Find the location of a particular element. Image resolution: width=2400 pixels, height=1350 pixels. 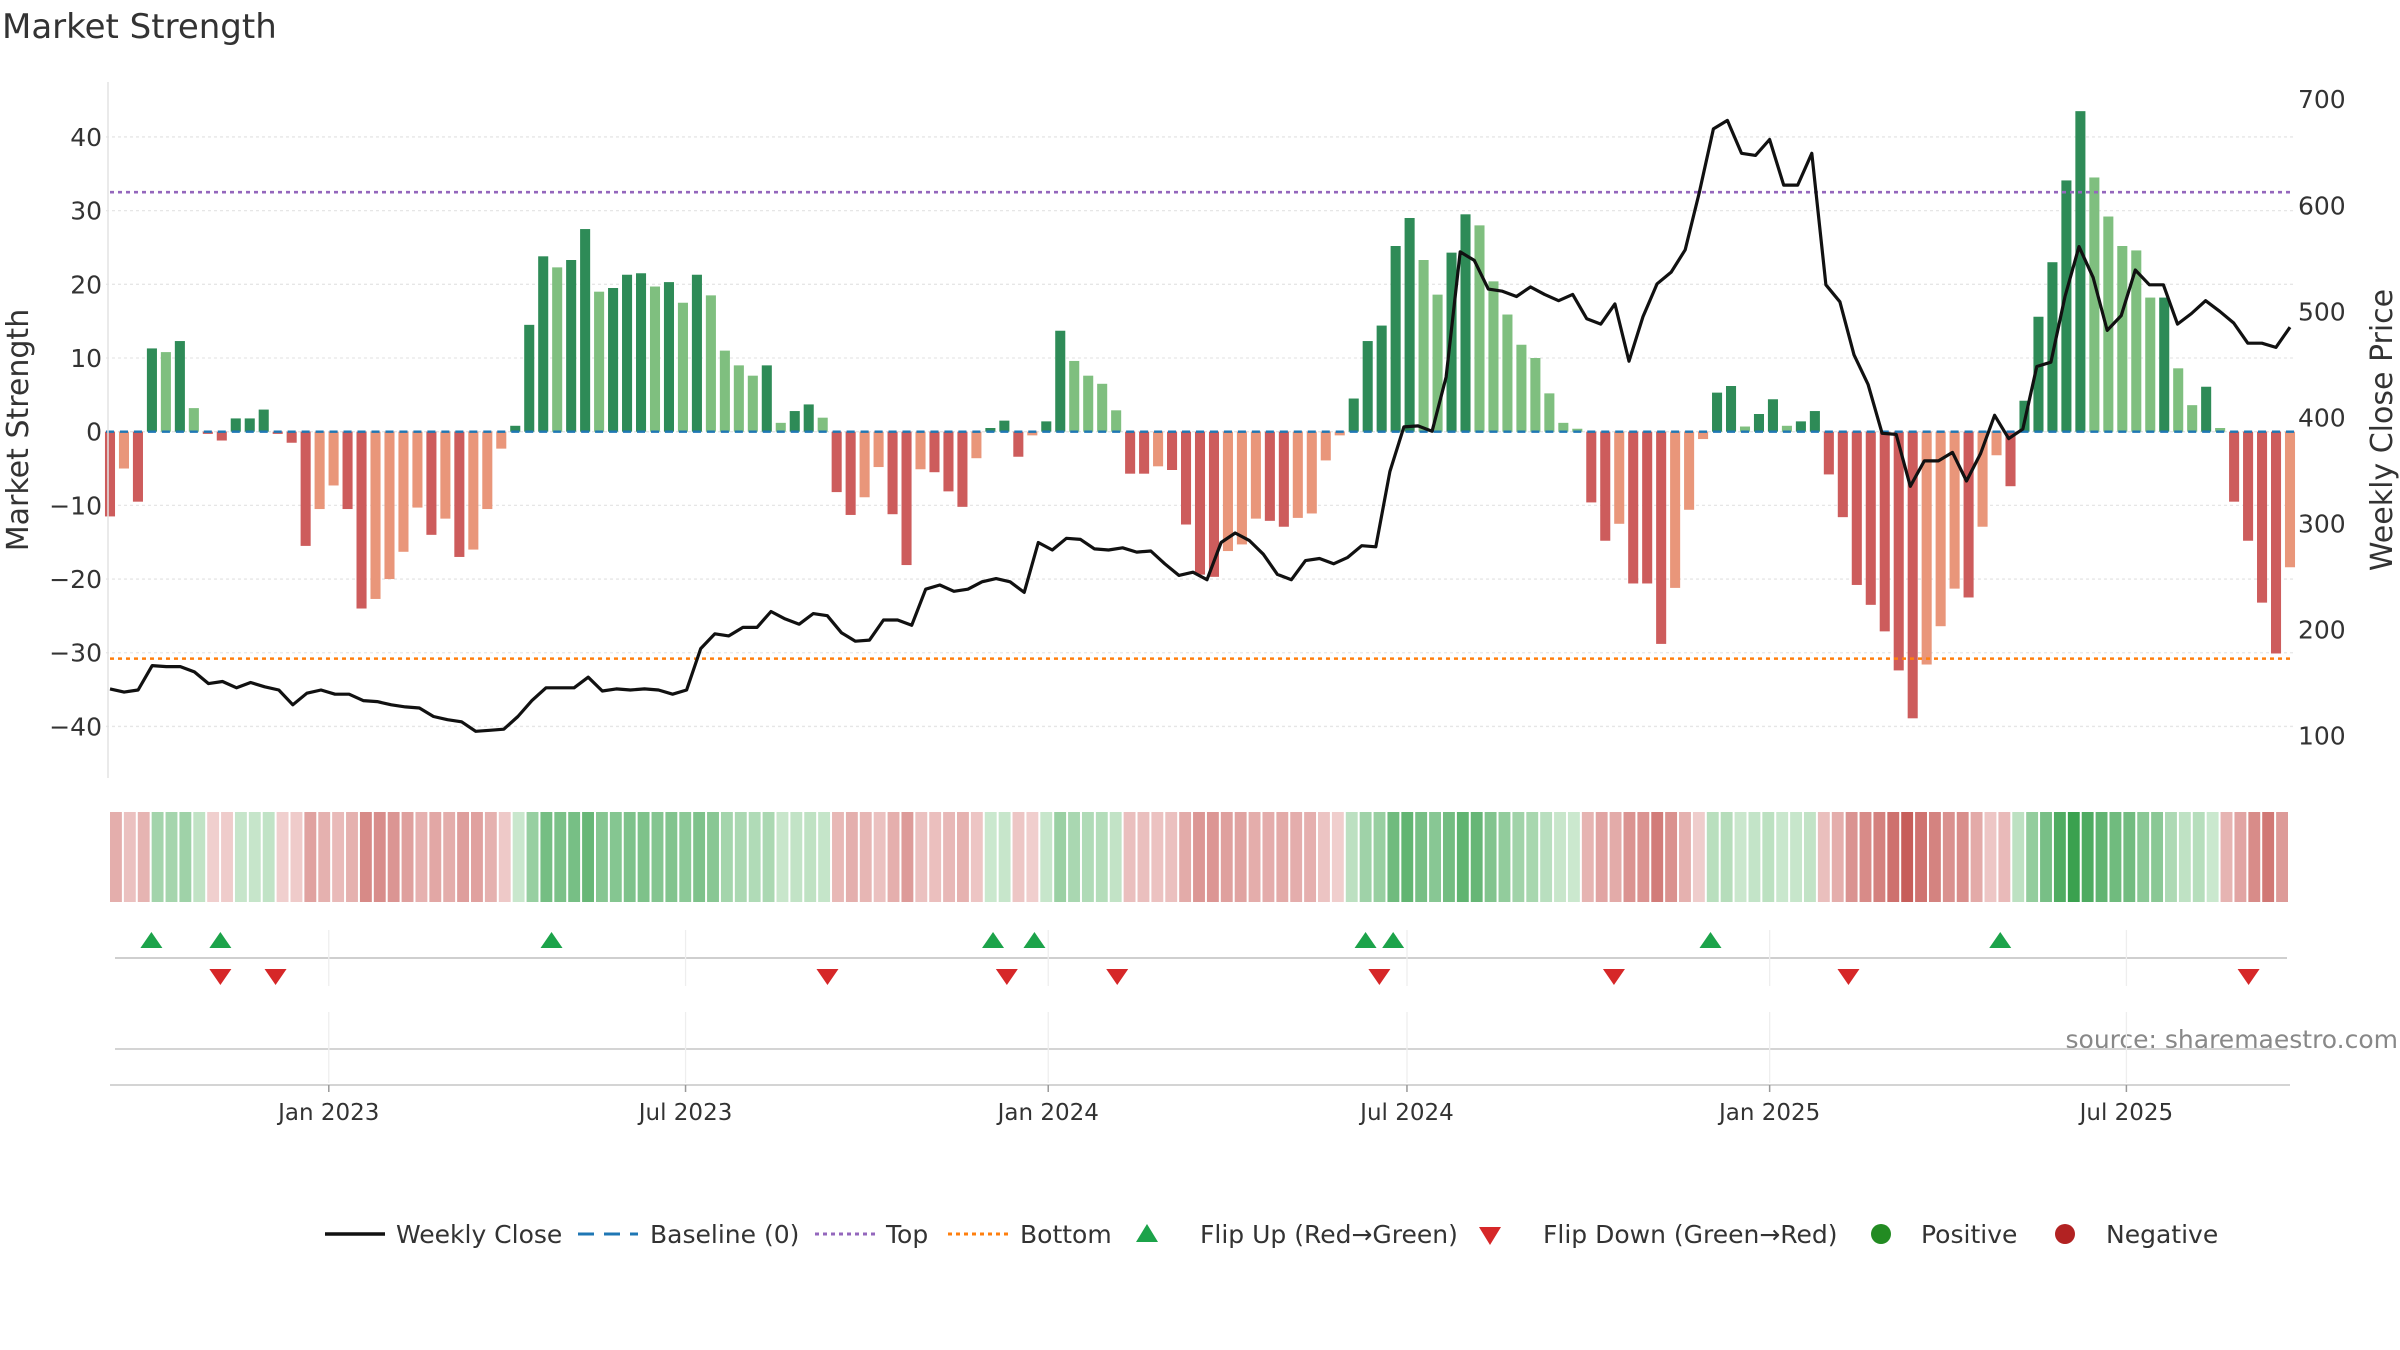

chart-title: Market Strength is located at coordinates (139, 27).